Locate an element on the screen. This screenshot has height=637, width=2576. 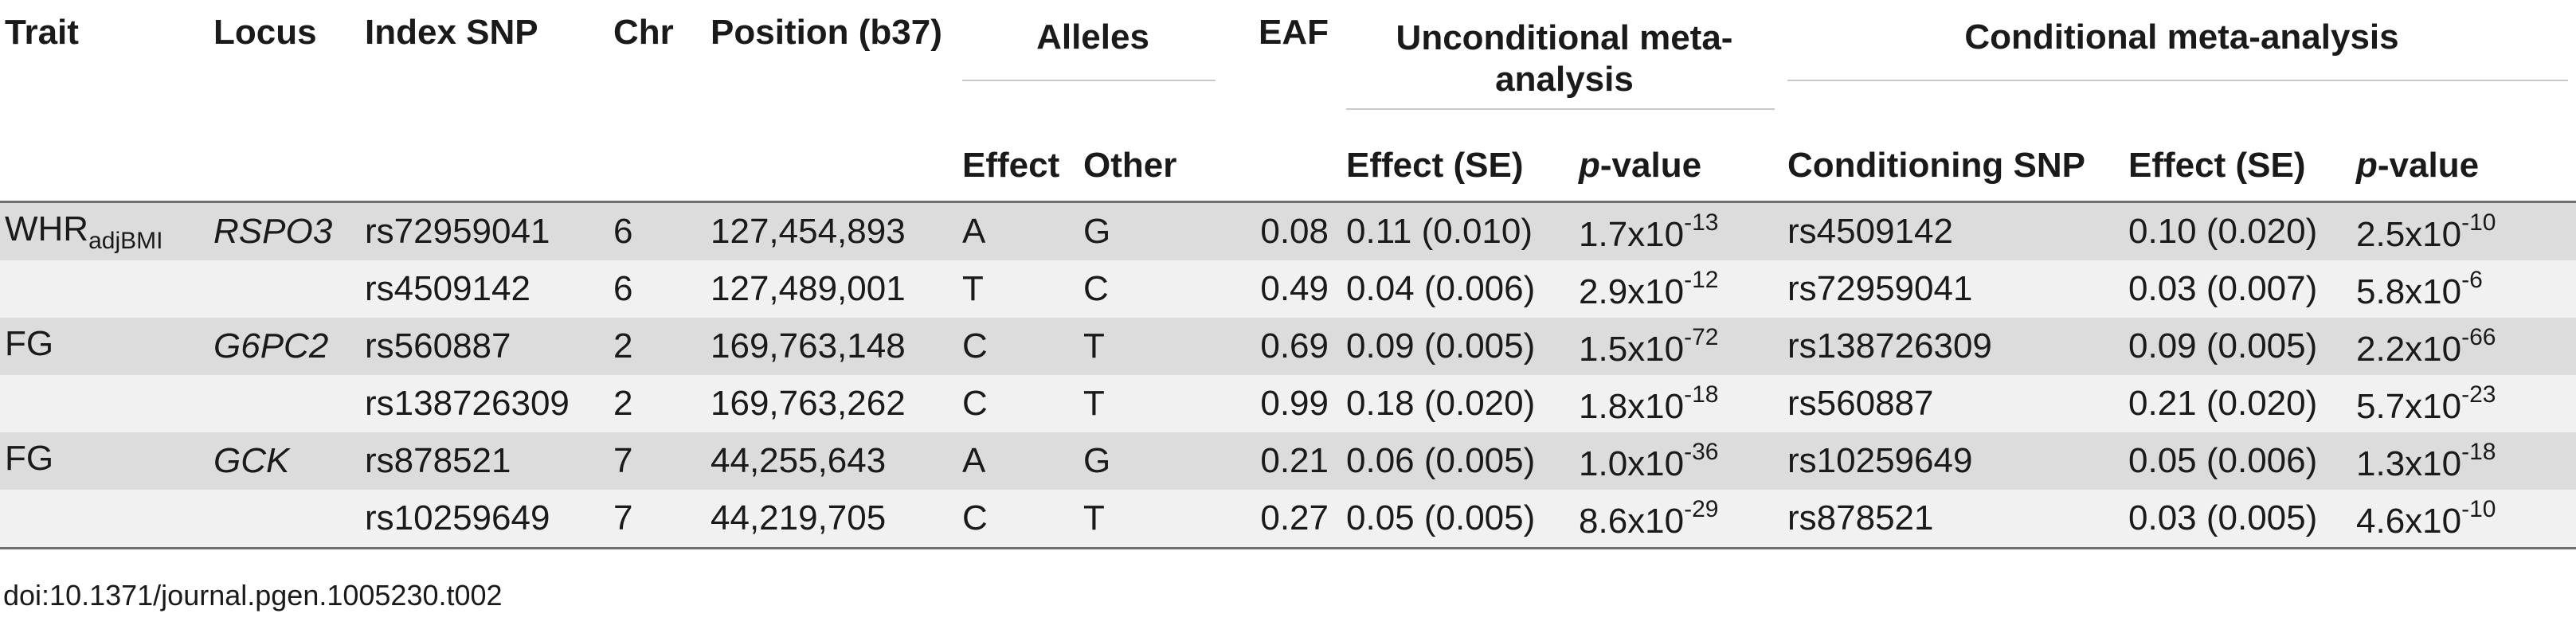
pvalue-base: 2.9x10 is located at coordinates (1632, 291).